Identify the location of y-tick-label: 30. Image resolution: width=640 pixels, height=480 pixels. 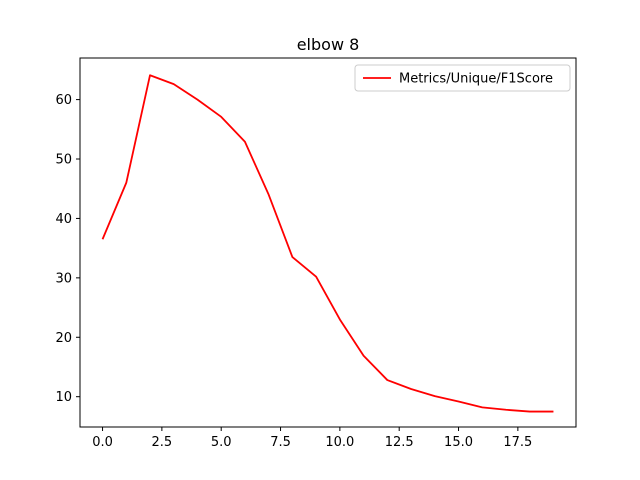
(63, 278).